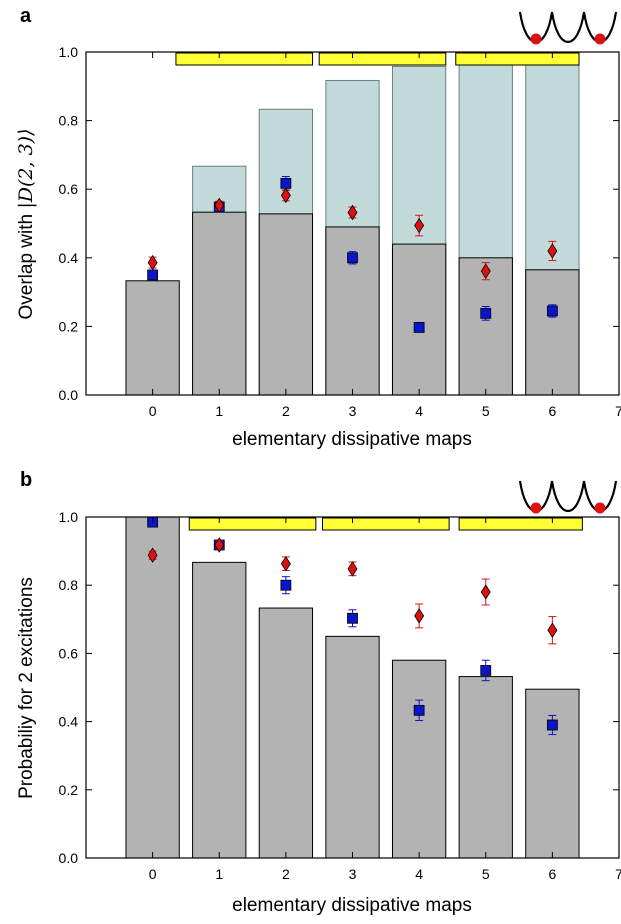 The image size is (621, 924). What do you see at coordinates (26, 16) in the screenshot?
I see `panel-label: a` at bounding box center [26, 16].